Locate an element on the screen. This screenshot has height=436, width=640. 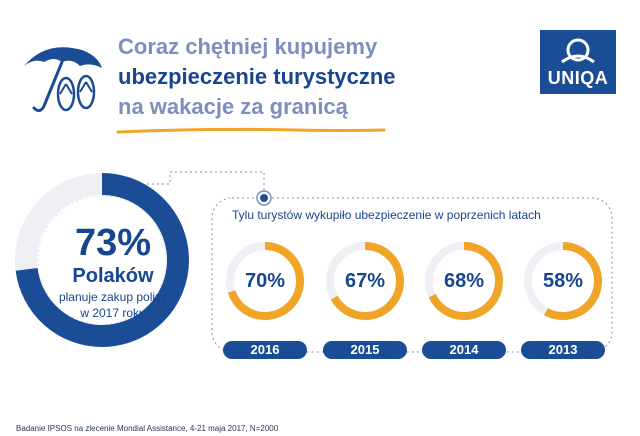
year-percent-2015: 67% is located at coordinates (365, 281).